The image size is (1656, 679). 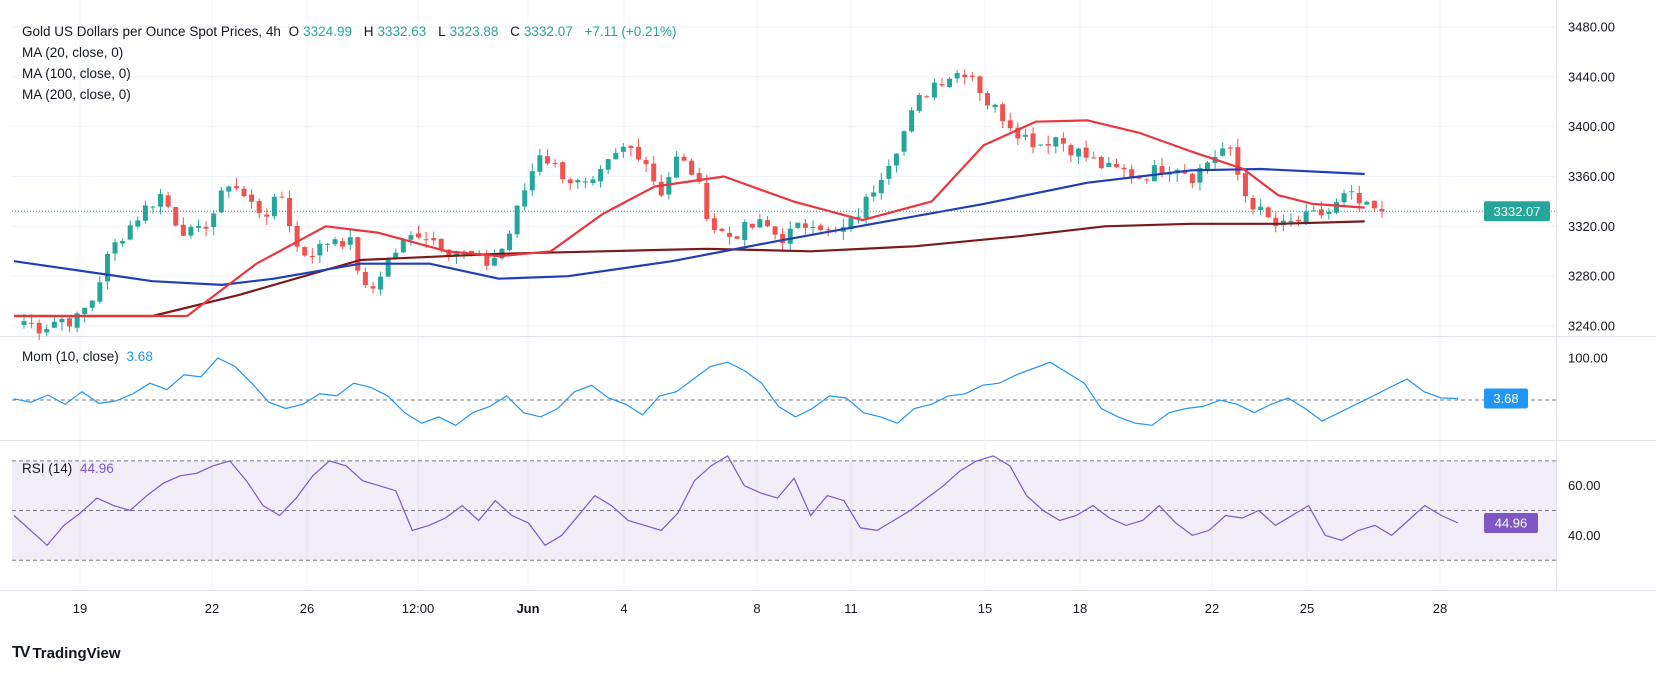 What do you see at coordinates (76, 73) in the screenshot?
I see `ma100-legend: MA (100, close, 0)` at bounding box center [76, 73].